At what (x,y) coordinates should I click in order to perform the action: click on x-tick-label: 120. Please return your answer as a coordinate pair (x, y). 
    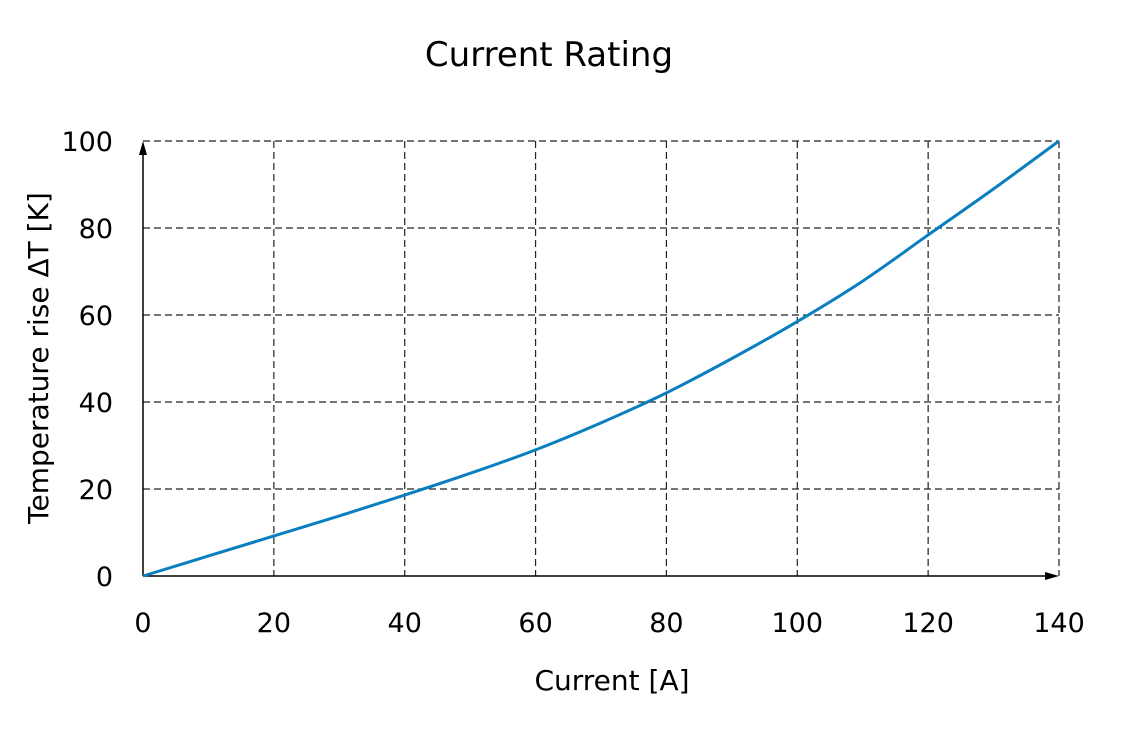
    Looking at the image, I should click on (928, 623).